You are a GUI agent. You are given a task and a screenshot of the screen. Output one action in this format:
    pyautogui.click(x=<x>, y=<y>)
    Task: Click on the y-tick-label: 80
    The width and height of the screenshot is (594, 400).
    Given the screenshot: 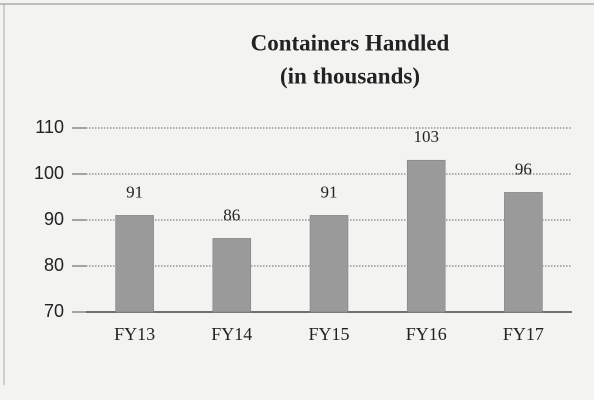 What is the action you would take?
    pyautogui.click(x=54, y=265)
    